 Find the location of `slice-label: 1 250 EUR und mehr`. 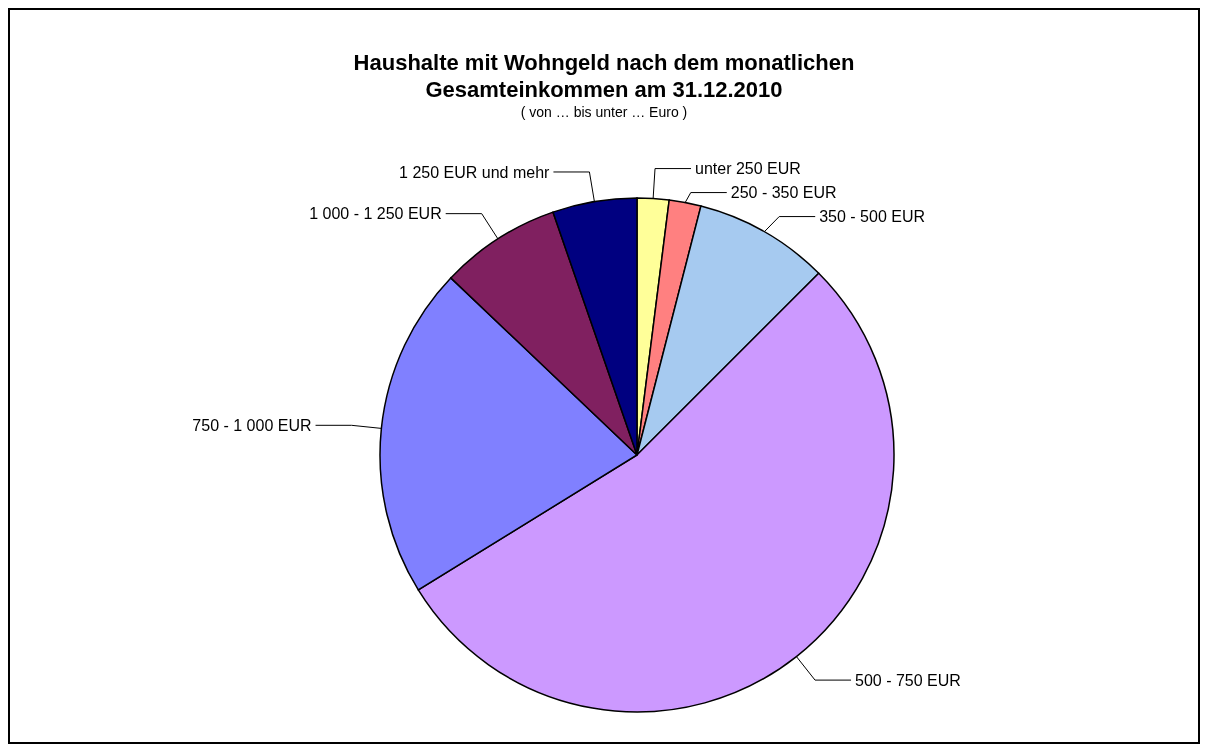

slice-label: 1 250 EUR und mehr is located at coordinates (475, 172).